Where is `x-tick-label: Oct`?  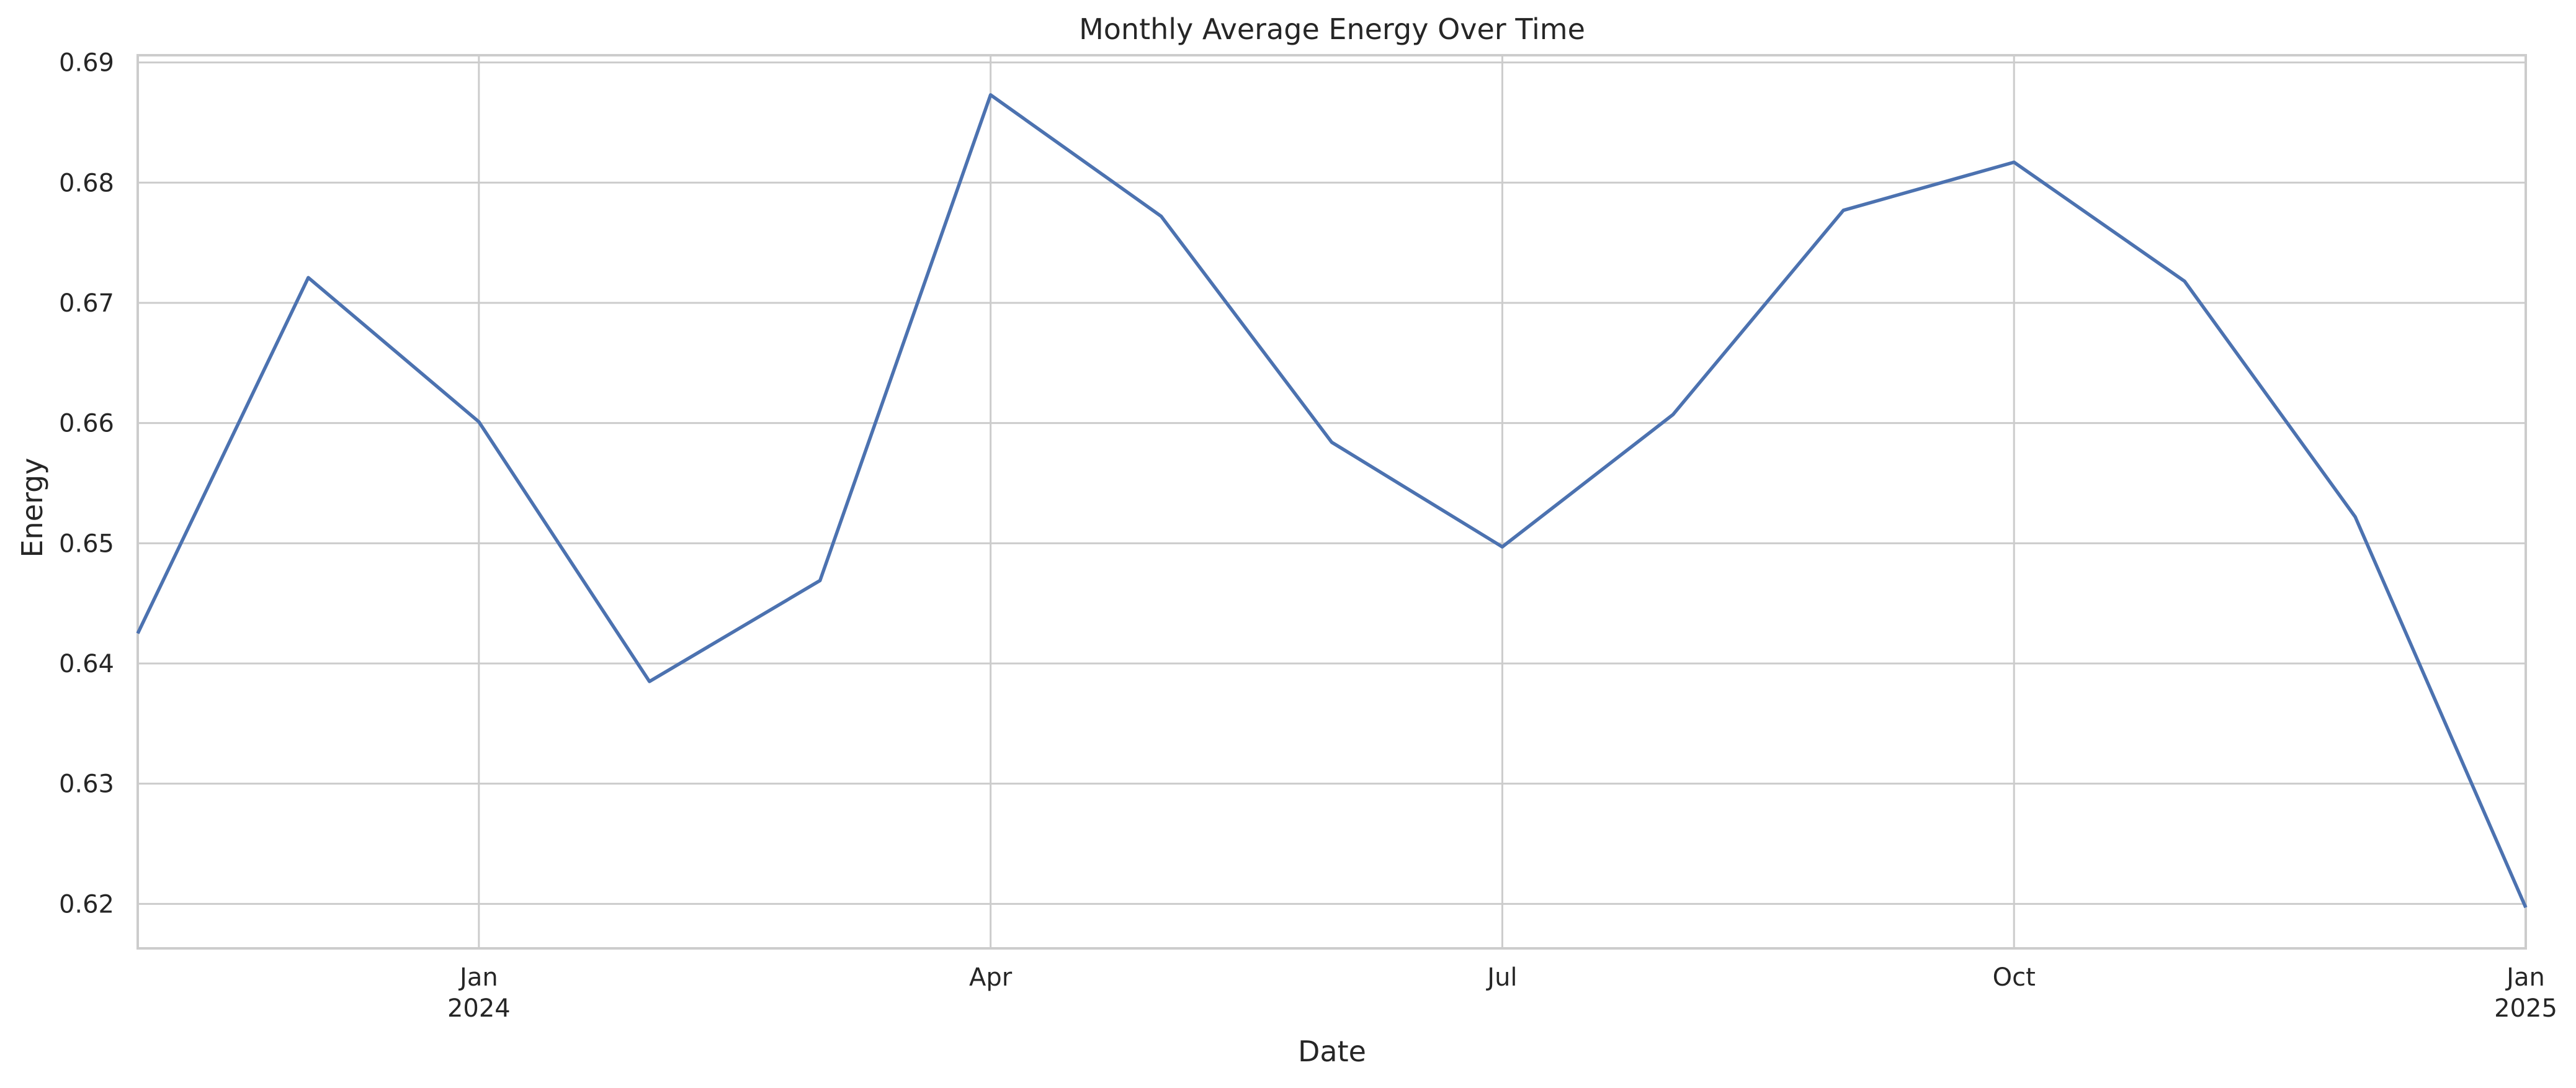 x-tick-label: Oct is located at coordinates (2014, 977).